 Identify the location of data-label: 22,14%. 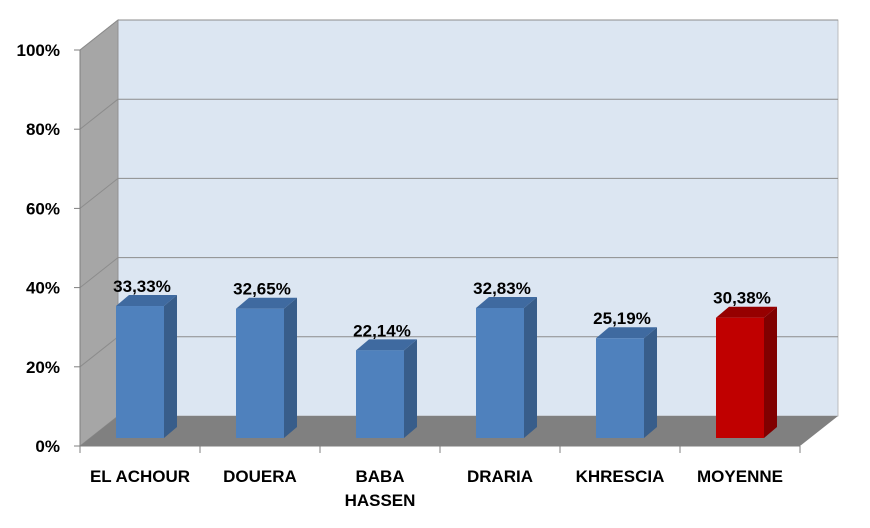
(382, 330).